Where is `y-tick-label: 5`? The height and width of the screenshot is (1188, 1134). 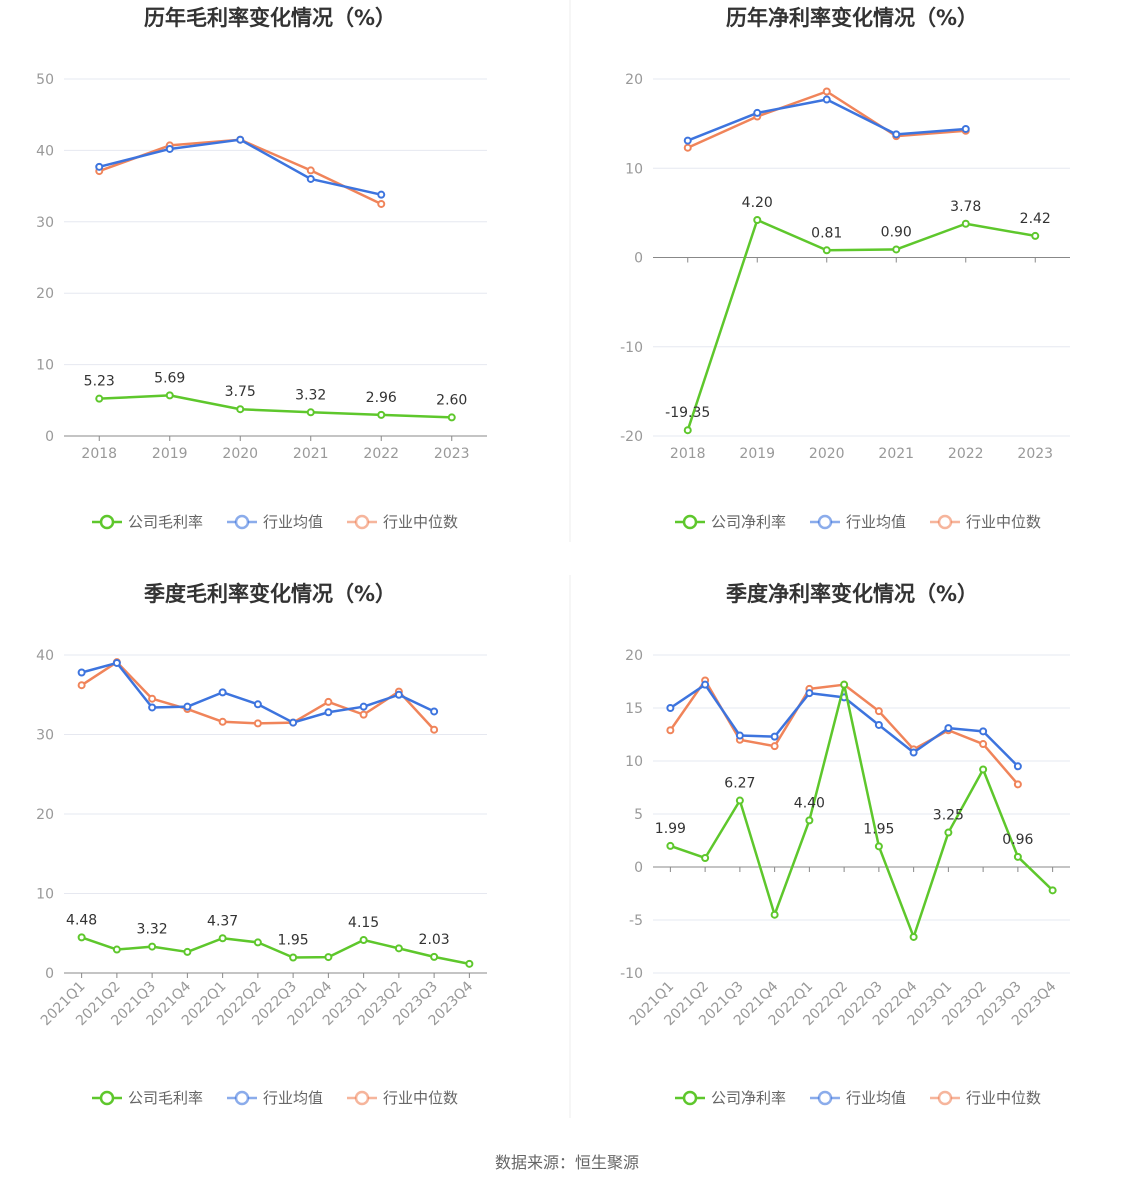 y-tick-label: 5 is located at coordinates (638, 815).